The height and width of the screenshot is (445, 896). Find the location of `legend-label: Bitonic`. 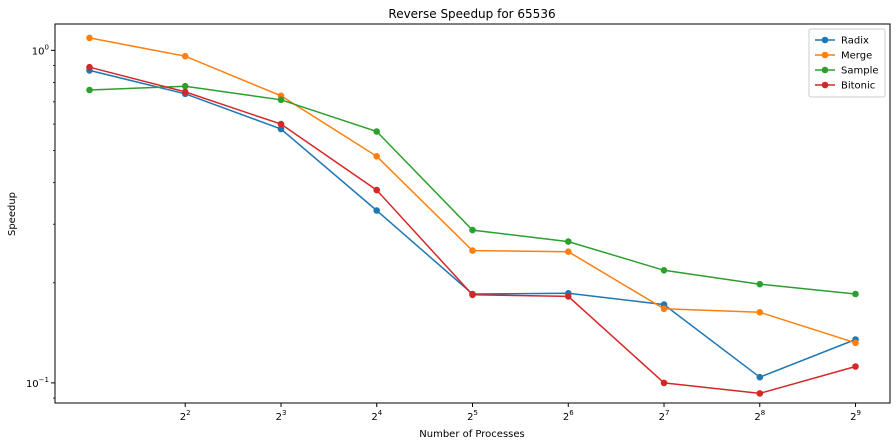

legend-label: Bitonic is located at coordinates (858, 86).